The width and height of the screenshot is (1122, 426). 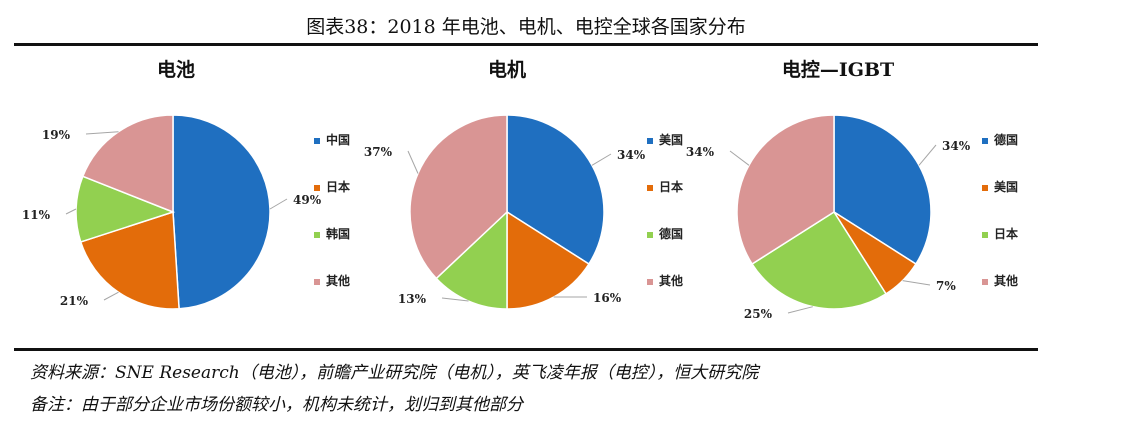 What do you see at coordinates (507, 69) in the screenshot?
I see `chart-title: 电机` at bounding box center [507, 69].